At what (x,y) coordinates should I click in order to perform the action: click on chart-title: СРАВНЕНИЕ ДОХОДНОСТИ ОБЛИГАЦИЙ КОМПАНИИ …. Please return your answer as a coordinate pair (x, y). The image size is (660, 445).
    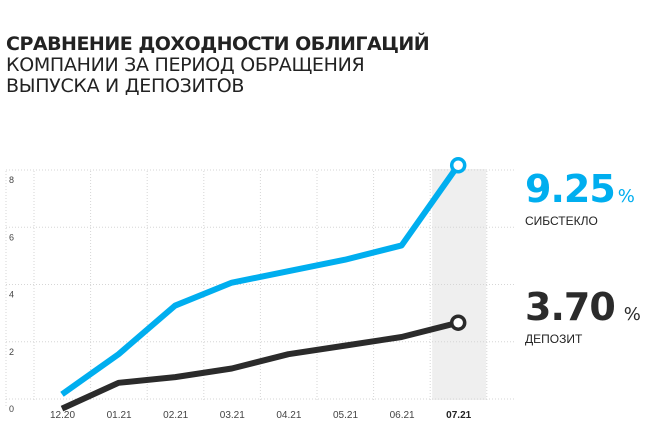
    Looking at the image, I should click on (266, 65).